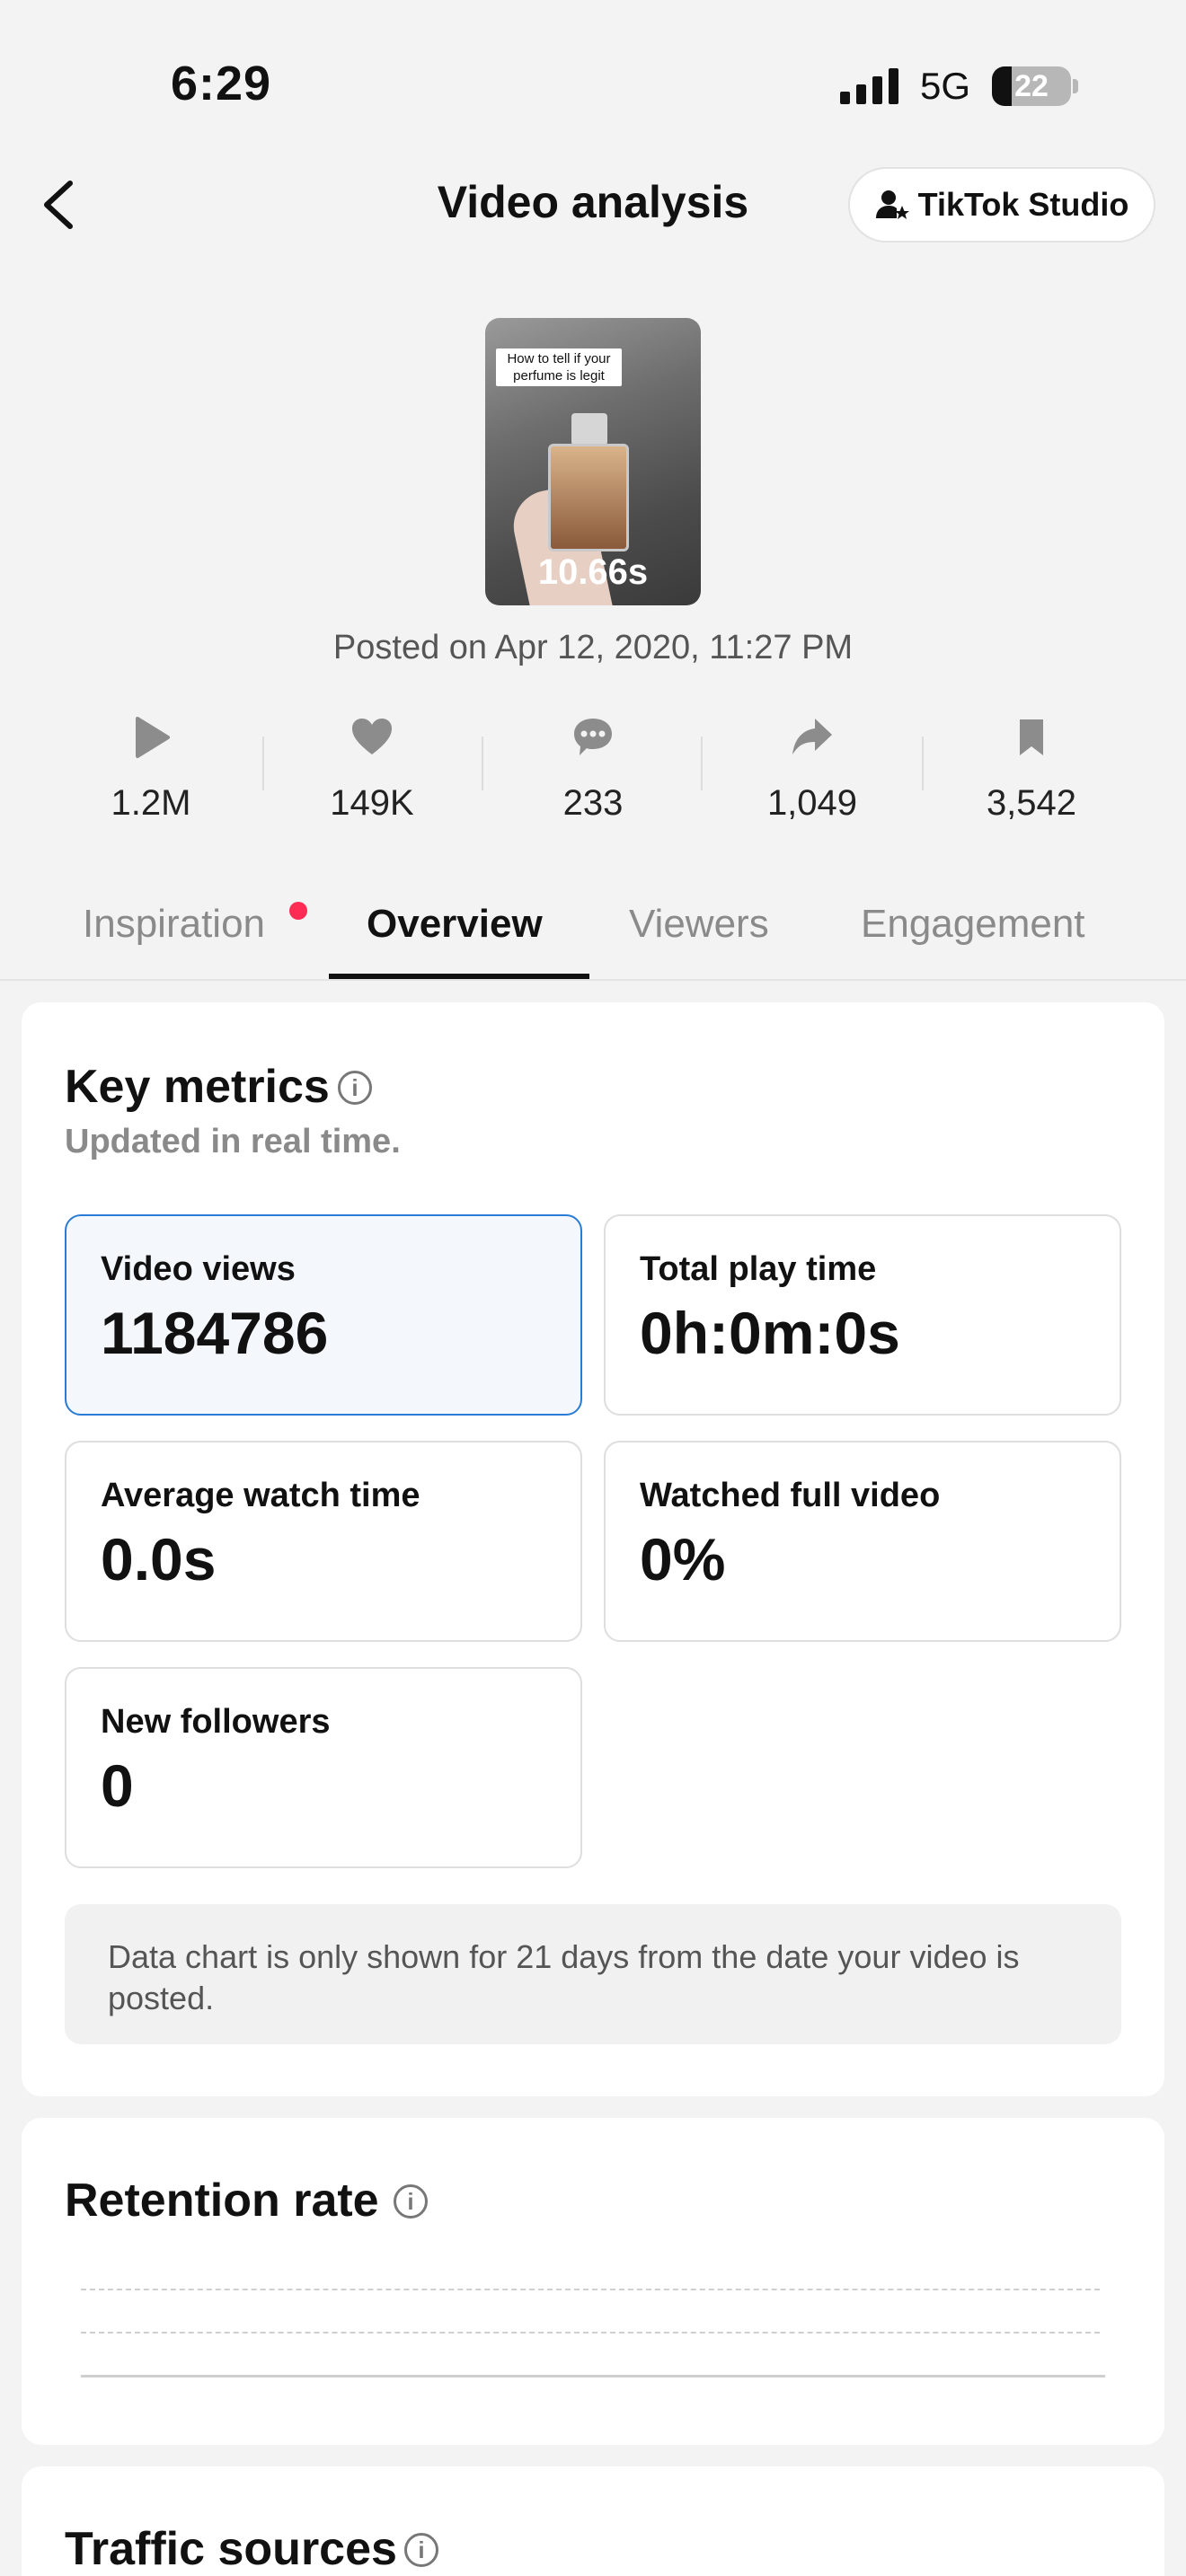  Describe the element at coordinates (216, 1722) in the screenshot. I see `metric-label: New followers` at that location.